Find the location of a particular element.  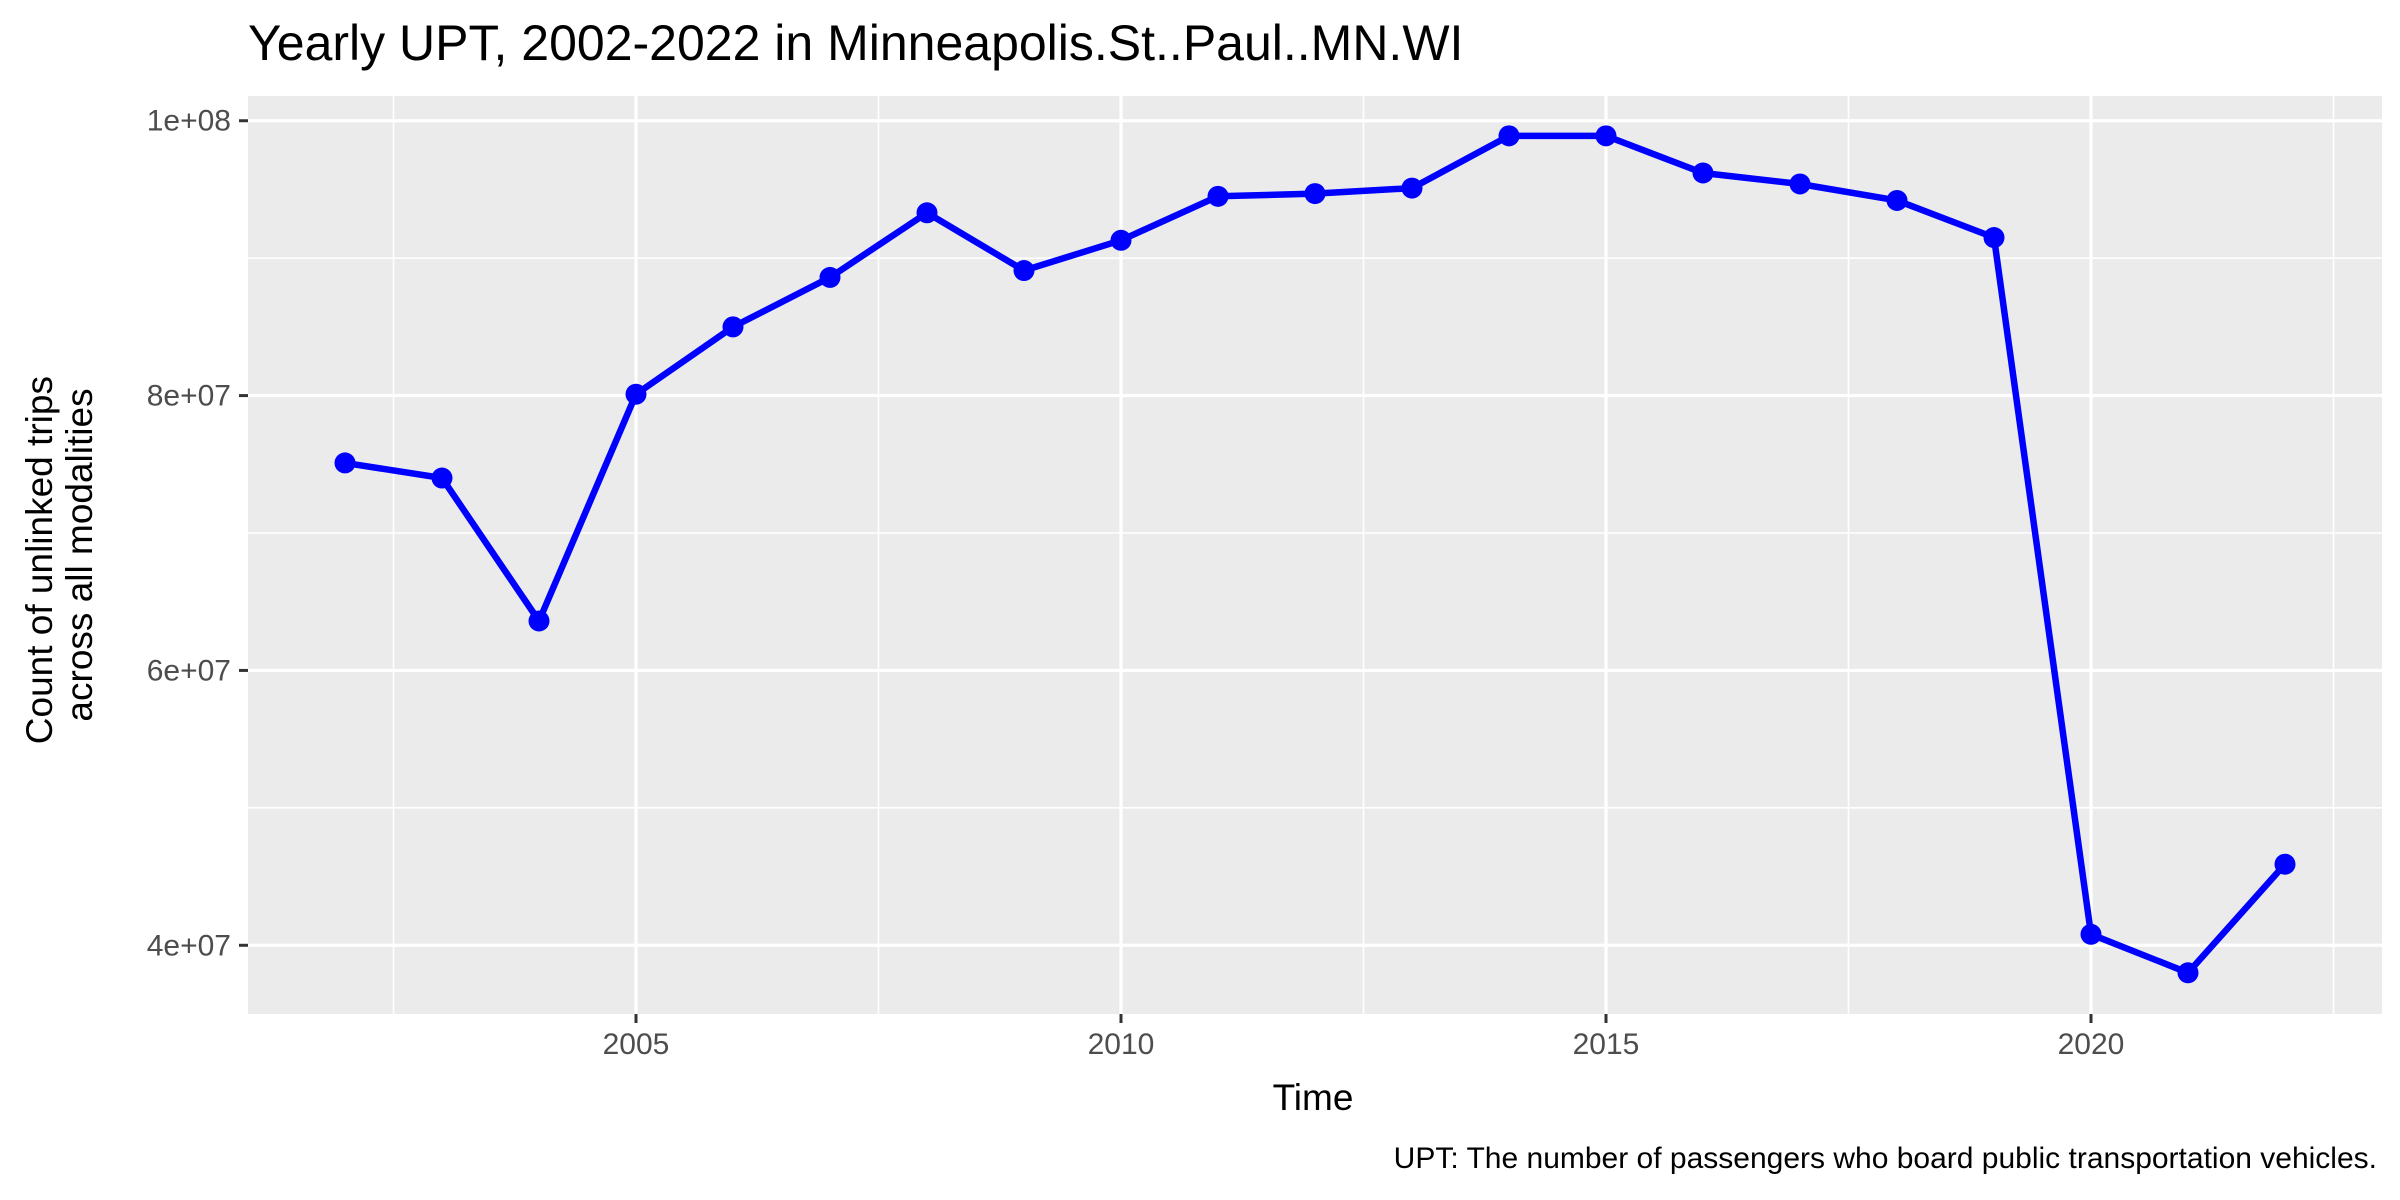

x-axis: 2005 2010 2015 2020 is located at coordinates (1364, 1037).